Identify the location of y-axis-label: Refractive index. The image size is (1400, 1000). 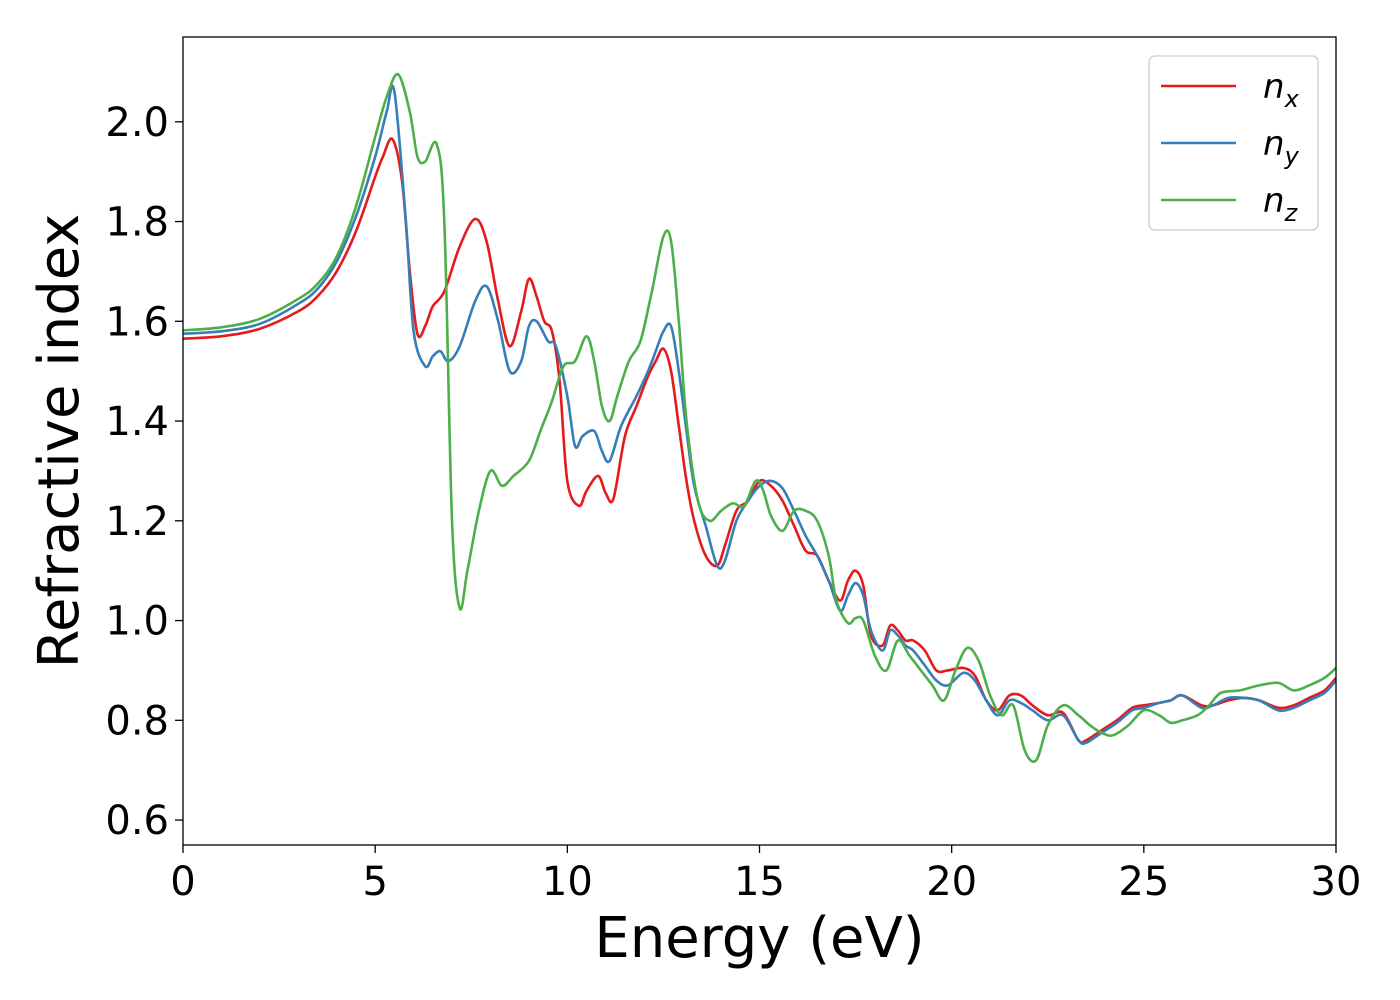
(59, 441).